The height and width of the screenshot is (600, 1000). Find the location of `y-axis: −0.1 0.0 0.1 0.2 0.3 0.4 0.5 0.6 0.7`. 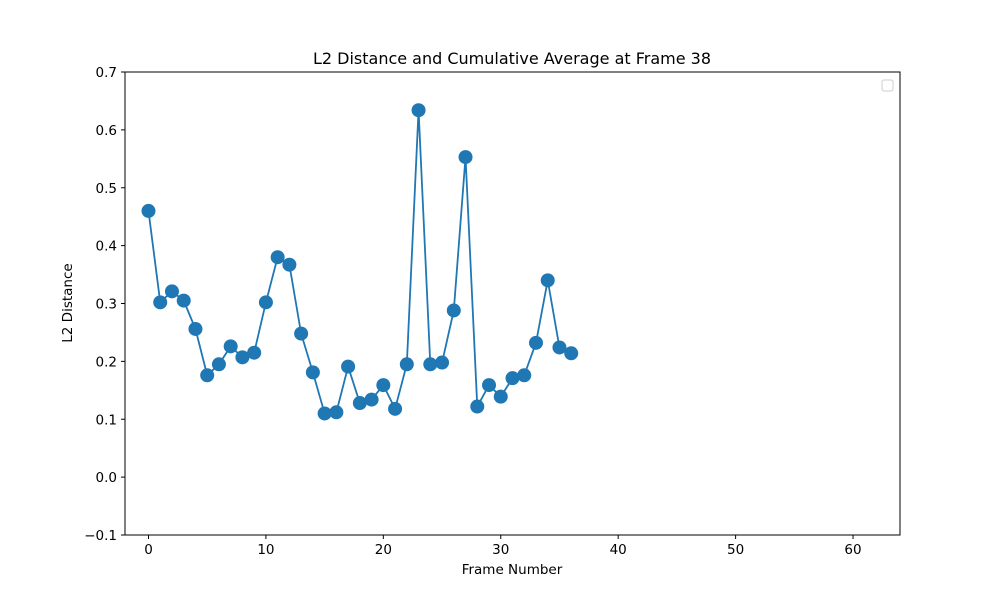

y-axis: −0.1 0.0 0.1 0.2 0.3 0.4 0.5 0.6 0.7 is located at coordinates (104, 304).